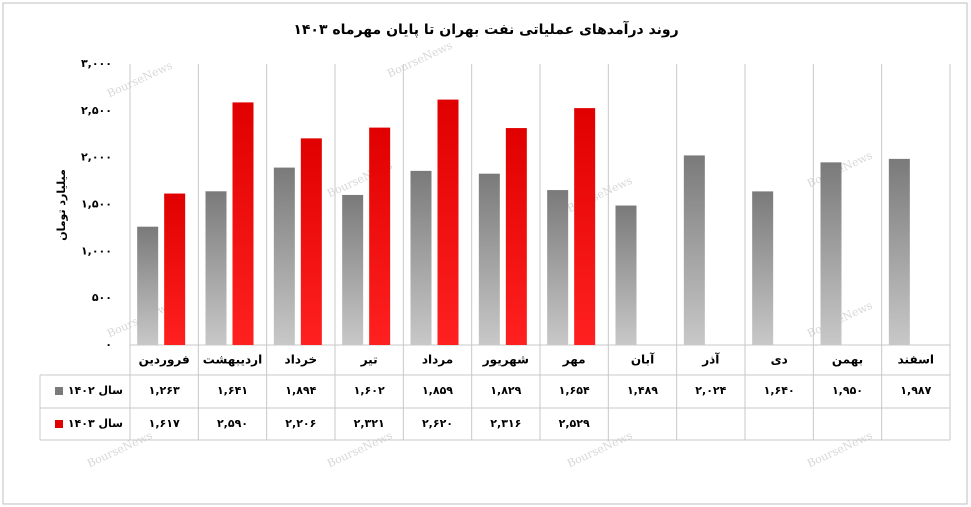 The image size is (971, 507). Describe the element at coordinates (642, 390) in the screenshot. I see `data-table-value: ۱,۴۸۹` at that location.